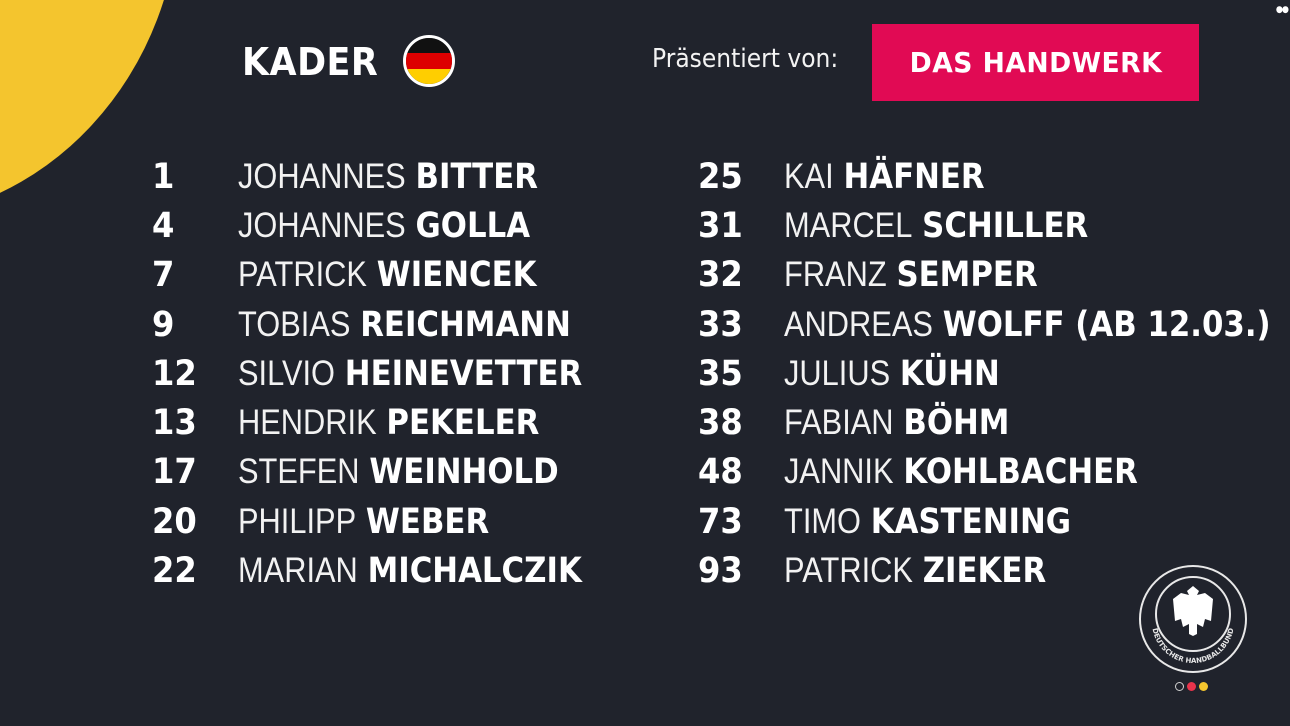  I want to click on sponsor-logo: DAS HANDWERK, so click(1035, 62).